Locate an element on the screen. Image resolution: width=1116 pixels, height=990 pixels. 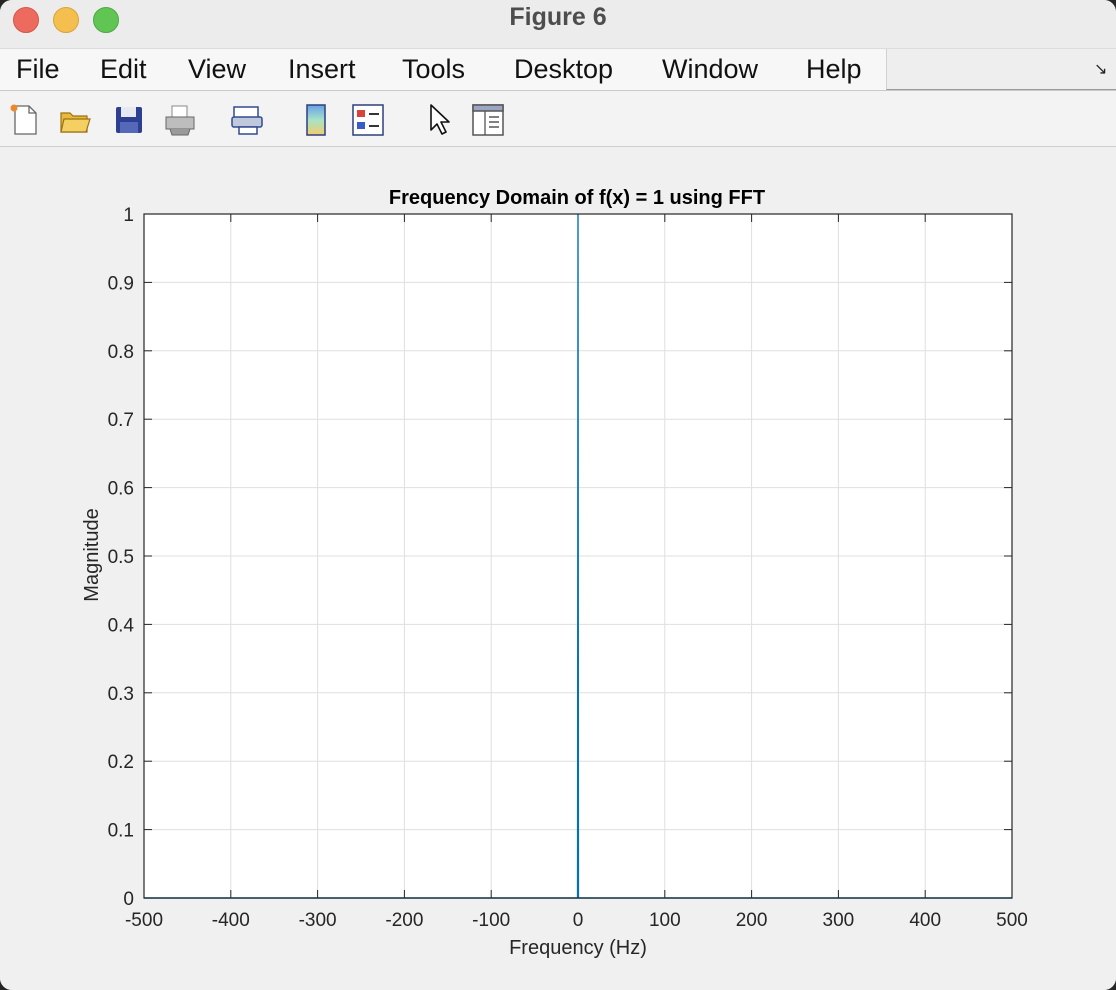
x-tick-label: 100 is located at coordinates (665, 920).